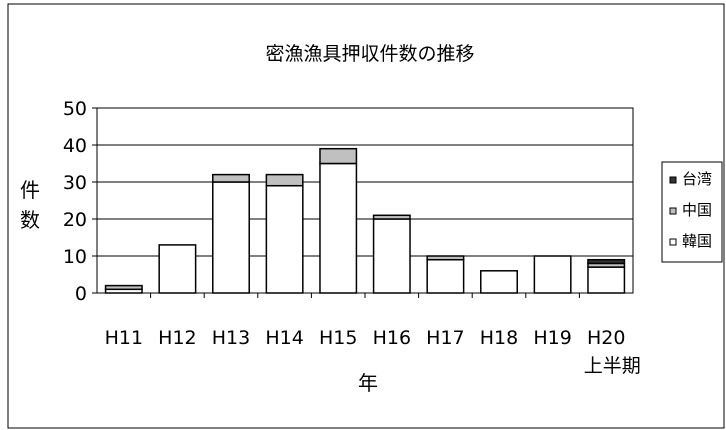 The height and width of the screenshot is (430, 726). What do you see at coordinates (75, 257) in the screenshot?
I see `y-tick-label: 10` at bounding box center [75, 257].